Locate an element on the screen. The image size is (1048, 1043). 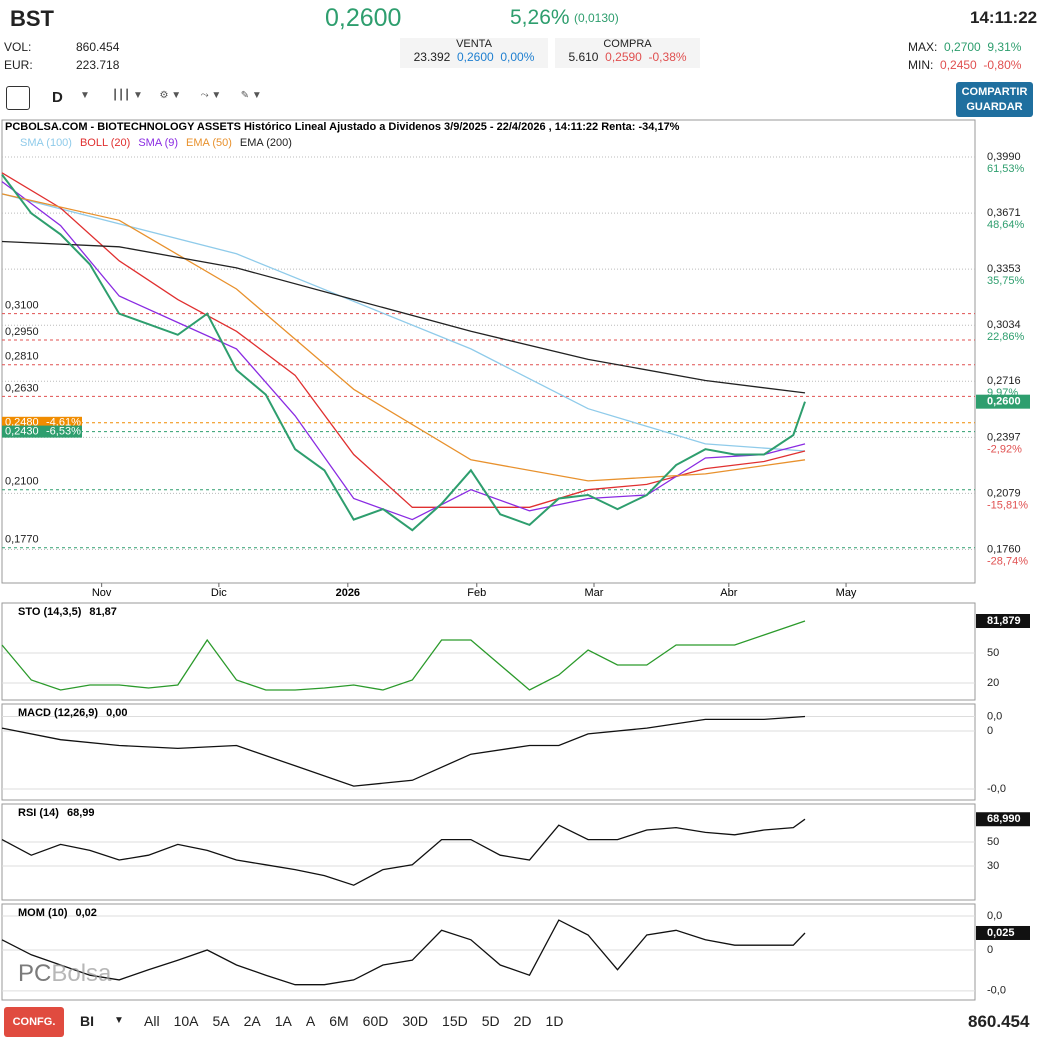
level-label: 0,2430 is located at coordinates (22, 432).